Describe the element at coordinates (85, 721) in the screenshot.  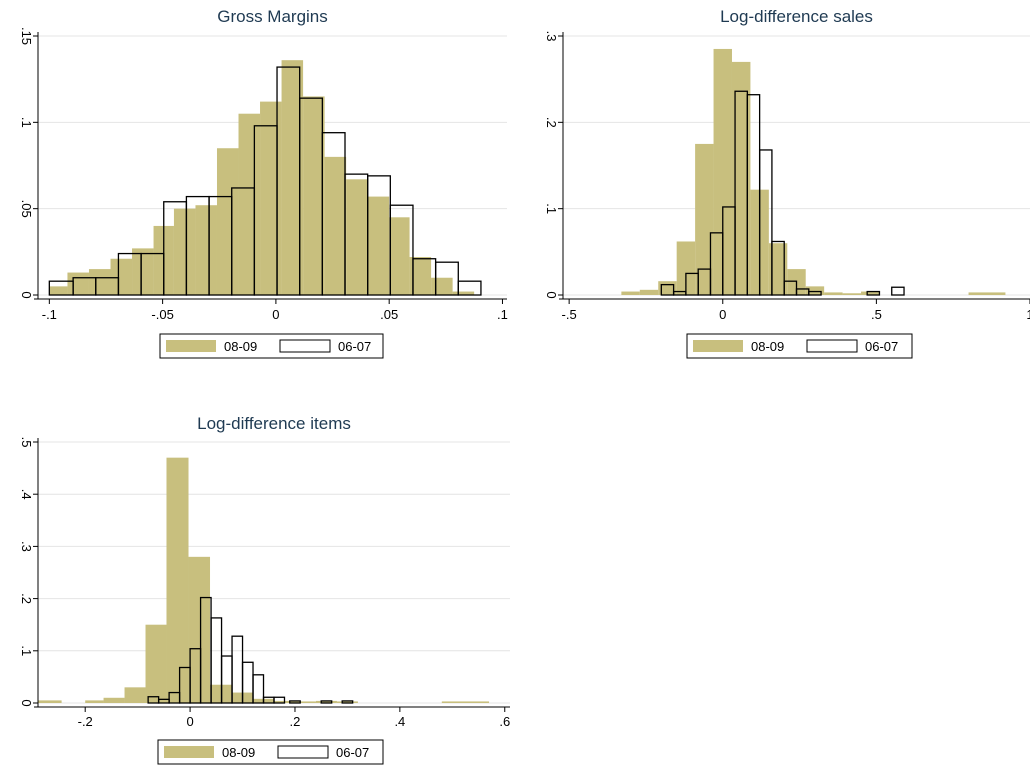
I see `x-tick-label-0: -.2` at that location.